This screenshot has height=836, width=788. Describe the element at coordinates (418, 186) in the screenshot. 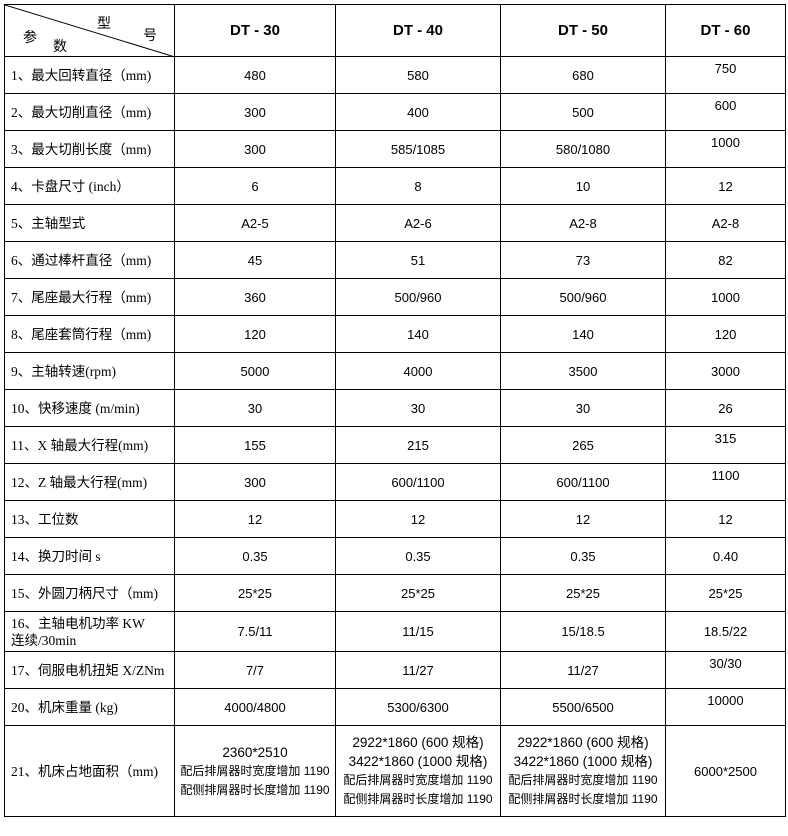

I see `value-cell: 8` at that location.